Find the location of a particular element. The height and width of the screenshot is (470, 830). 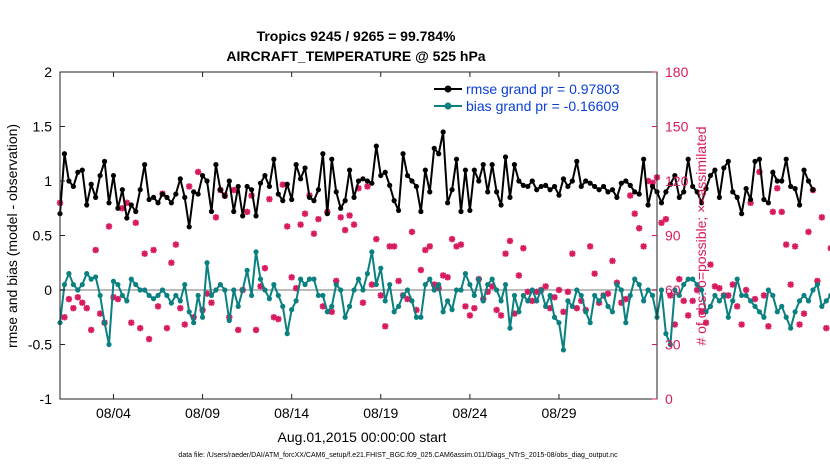

x-tick-label: 08/24 is located at coordinates (469, 413).